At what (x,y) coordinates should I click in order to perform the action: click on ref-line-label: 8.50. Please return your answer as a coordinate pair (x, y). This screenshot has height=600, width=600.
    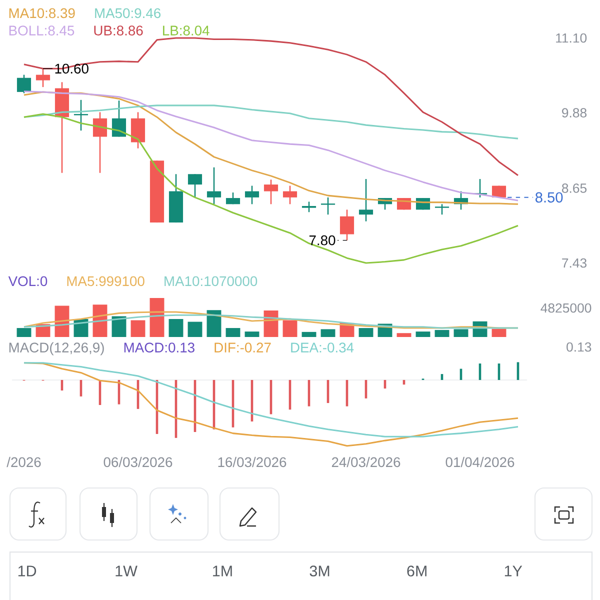
    Looking at the image, I should click on (549, 197).